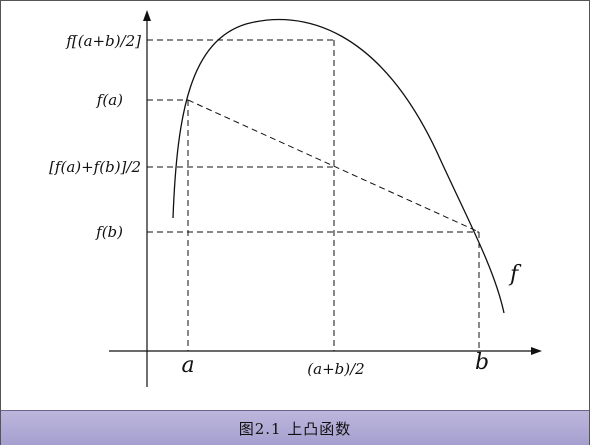 This screenshot has width=590, height=445. What do you see at coordinates (536, 351) in the screenshot?
I see `x-axis-arrow` at bounding box center [536, 351].